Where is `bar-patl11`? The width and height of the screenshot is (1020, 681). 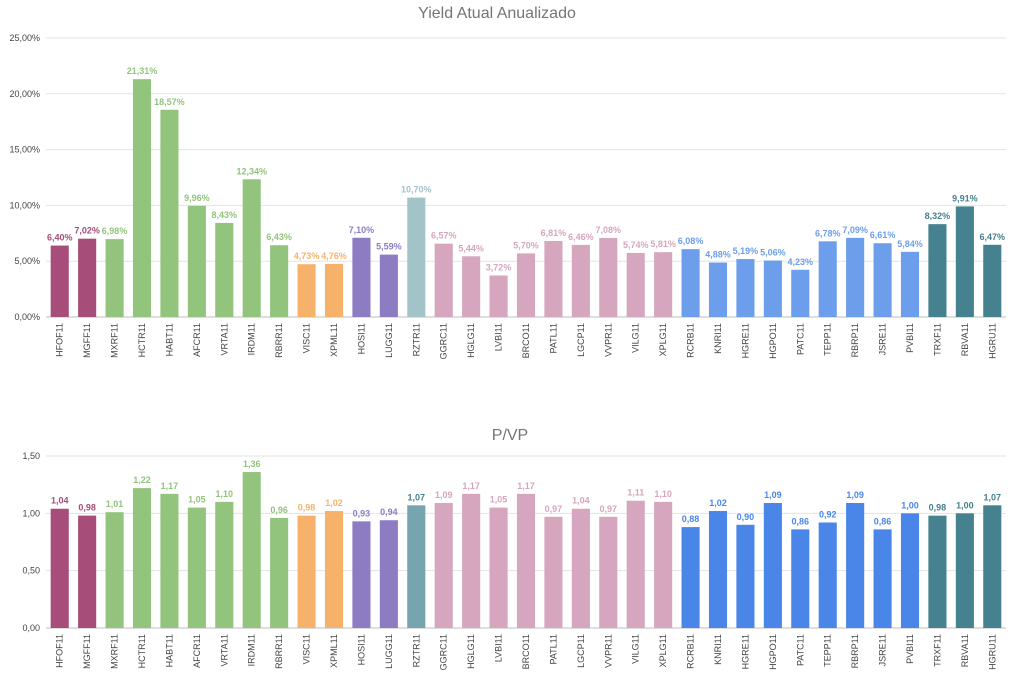
bar-patl11 is located at coordinates (553, 279).